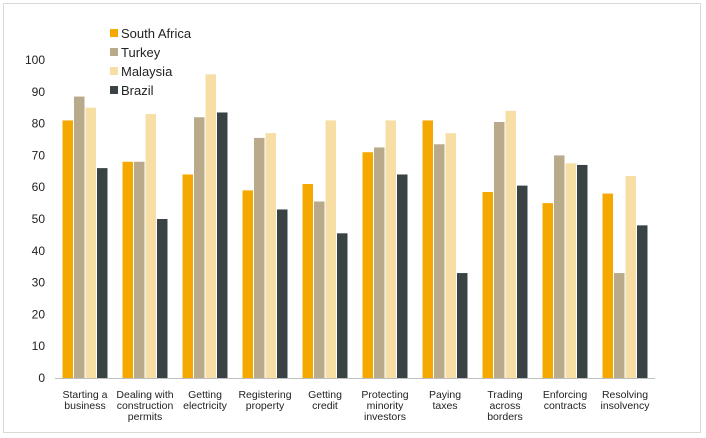  What do you see at coordinates (264, 400) in the screenshot?
I see `x-tick-label: Registering property` at bounding box center [264, 400].